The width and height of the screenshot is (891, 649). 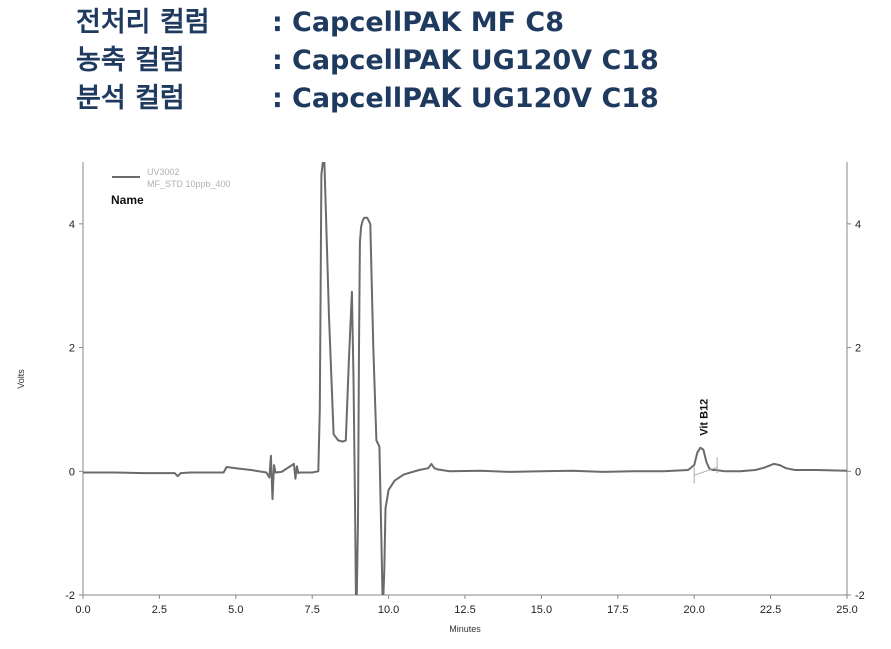 I want to click on y-tick-label-right: -2, so click(x=860, y=596).